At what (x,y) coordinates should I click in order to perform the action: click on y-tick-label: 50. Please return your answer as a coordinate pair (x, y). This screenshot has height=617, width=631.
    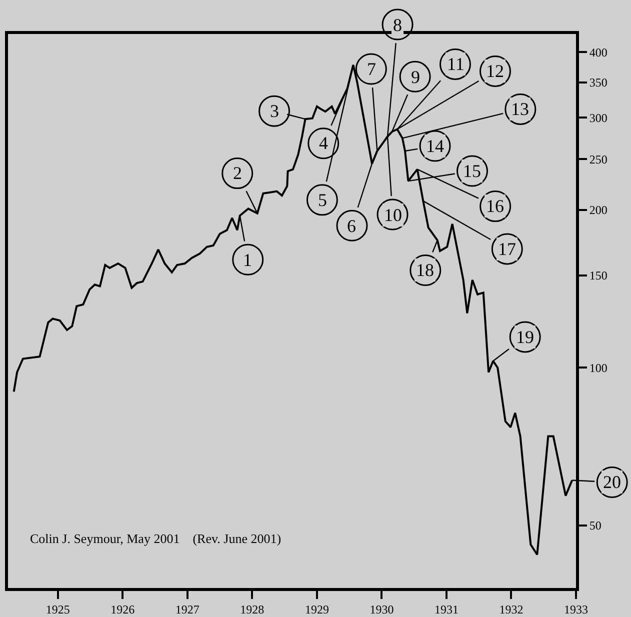
    Looking at the image, I should click on (595, 525).